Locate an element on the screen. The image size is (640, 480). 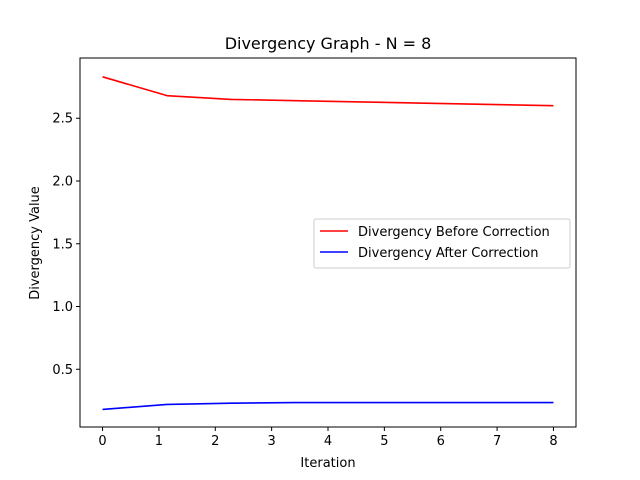
x-tick-label: 6 is located at coordinates (441, 441).